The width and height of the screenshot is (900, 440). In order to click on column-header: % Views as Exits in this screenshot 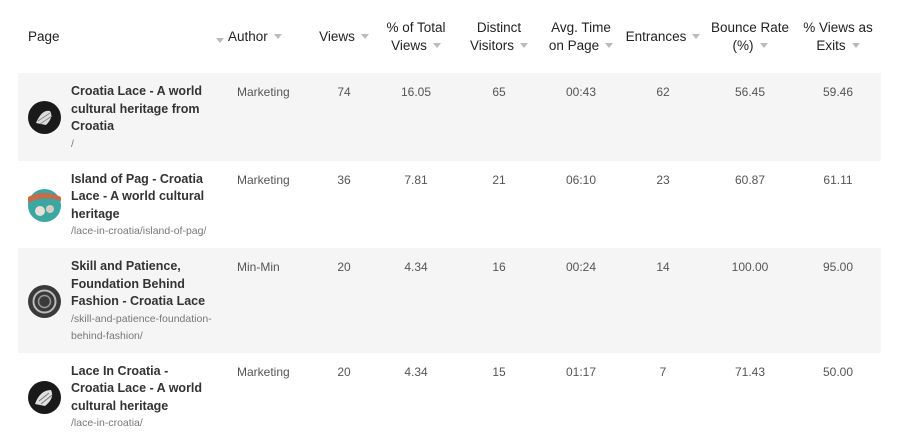, I will do `click(838, 36)`.